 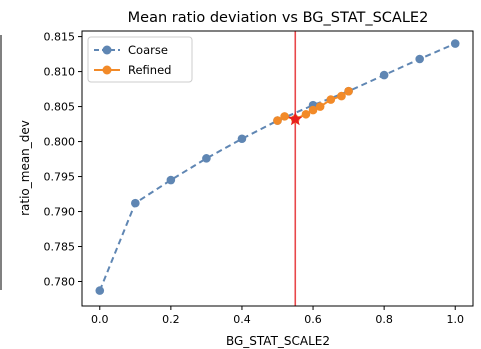 What do you see at coordinates (277, 316) in the screenshot?
I see `x-axis-ticks: 0.0 0.2 0.4 0.6 0.8 1.0` at bounding box center [277, 316].